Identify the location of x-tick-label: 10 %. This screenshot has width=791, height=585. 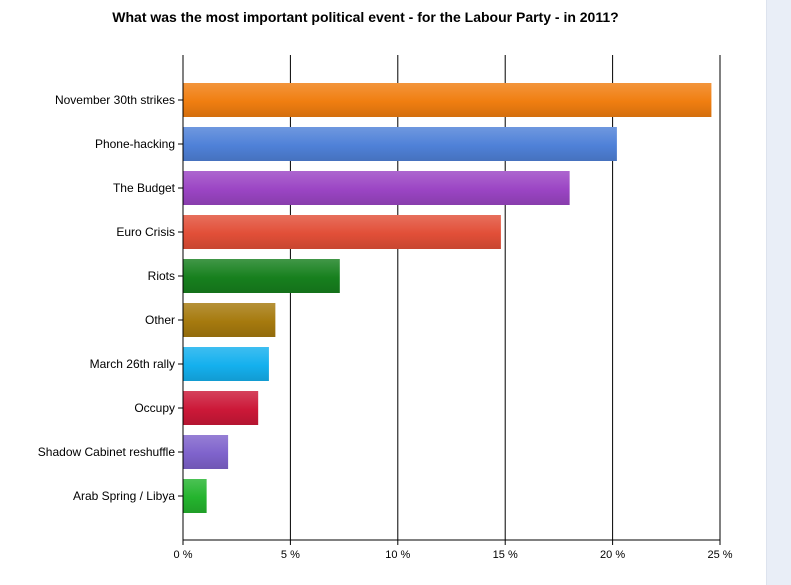
(397, 555).